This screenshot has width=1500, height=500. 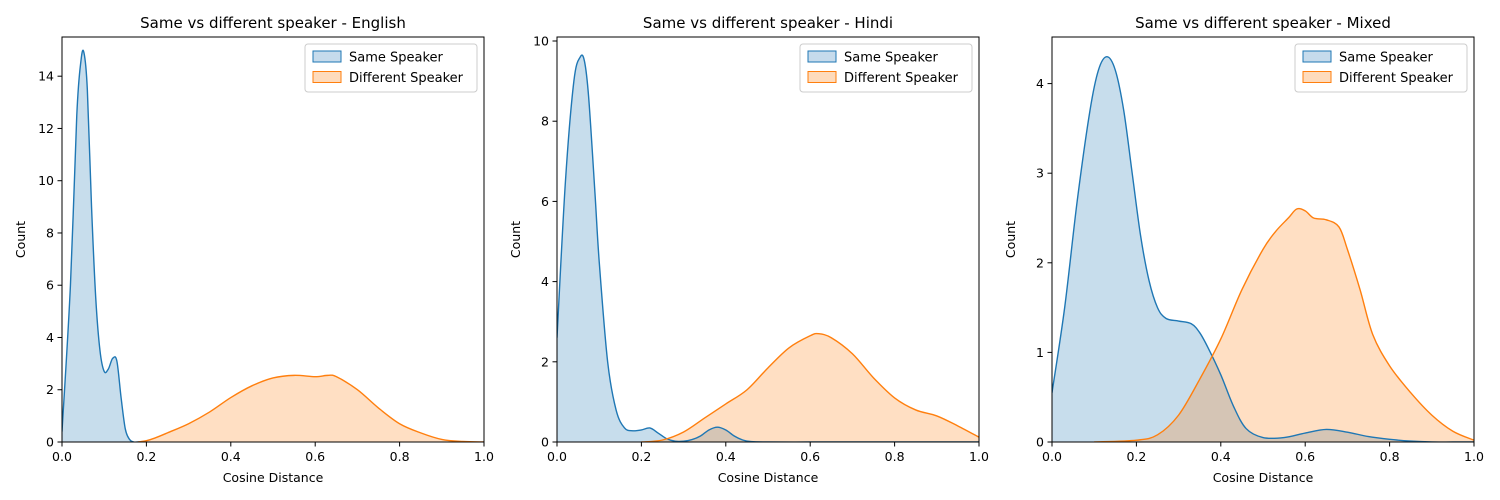 I want to click on same-speaker-area, so click(x=102, y=246).